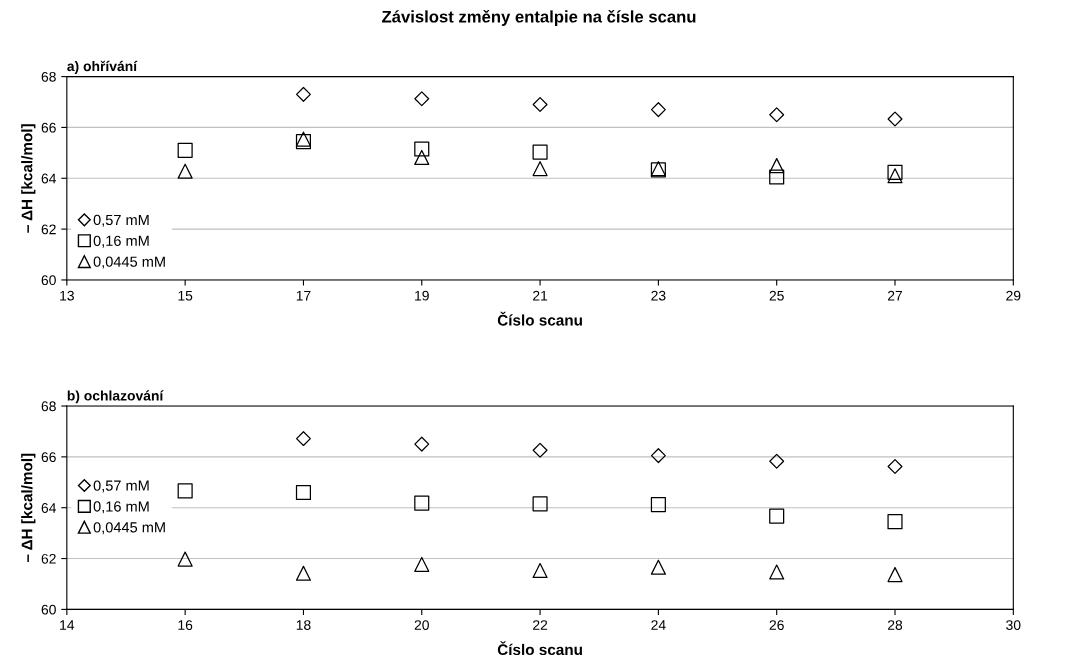 This screenshot has width=1078, height=666. Describe the element at coordinates (185, 295) in the screenshot. I see `x-tick-label: 15` at that location.